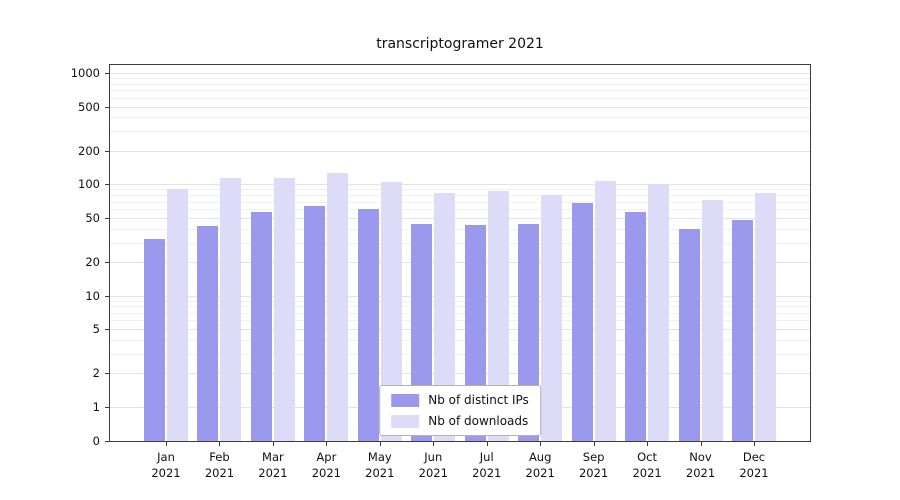  What do you see at coordinates (647, 465) in the screenshot?
I see `x-tick-label: Oct 2021` at bounding box center [647, 465].